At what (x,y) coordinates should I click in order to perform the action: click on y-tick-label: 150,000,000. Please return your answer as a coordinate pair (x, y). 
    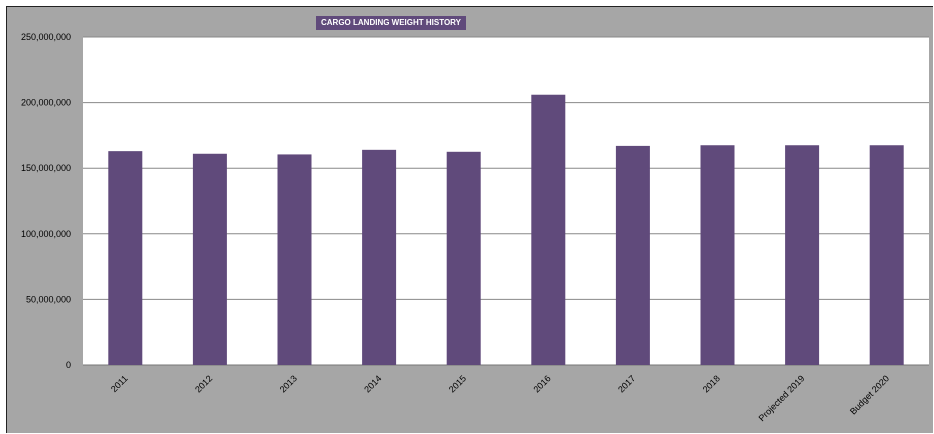
    Looking at the image, I should click on (46, 168).